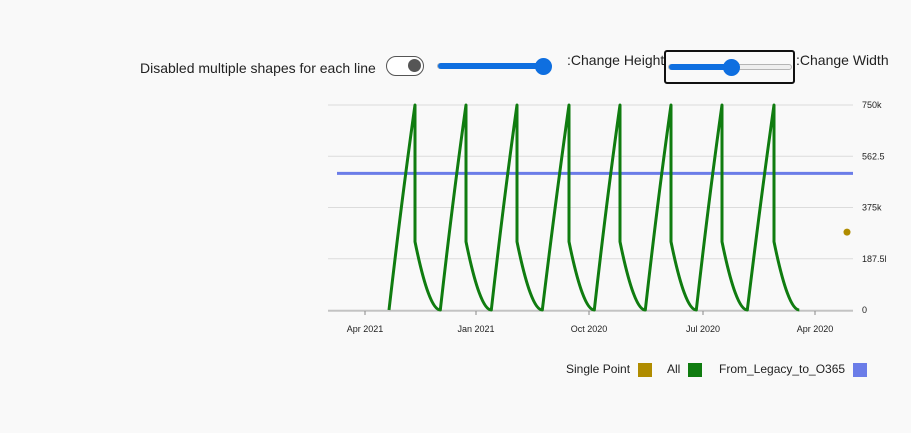  I want to click on y-tick-label: 375k, so click(872, 208).